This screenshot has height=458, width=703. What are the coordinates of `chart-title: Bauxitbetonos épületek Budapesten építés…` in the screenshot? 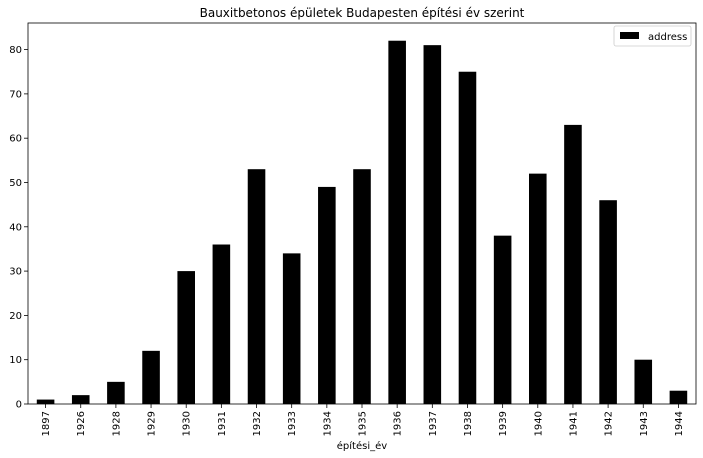 It's located at (362, 13).